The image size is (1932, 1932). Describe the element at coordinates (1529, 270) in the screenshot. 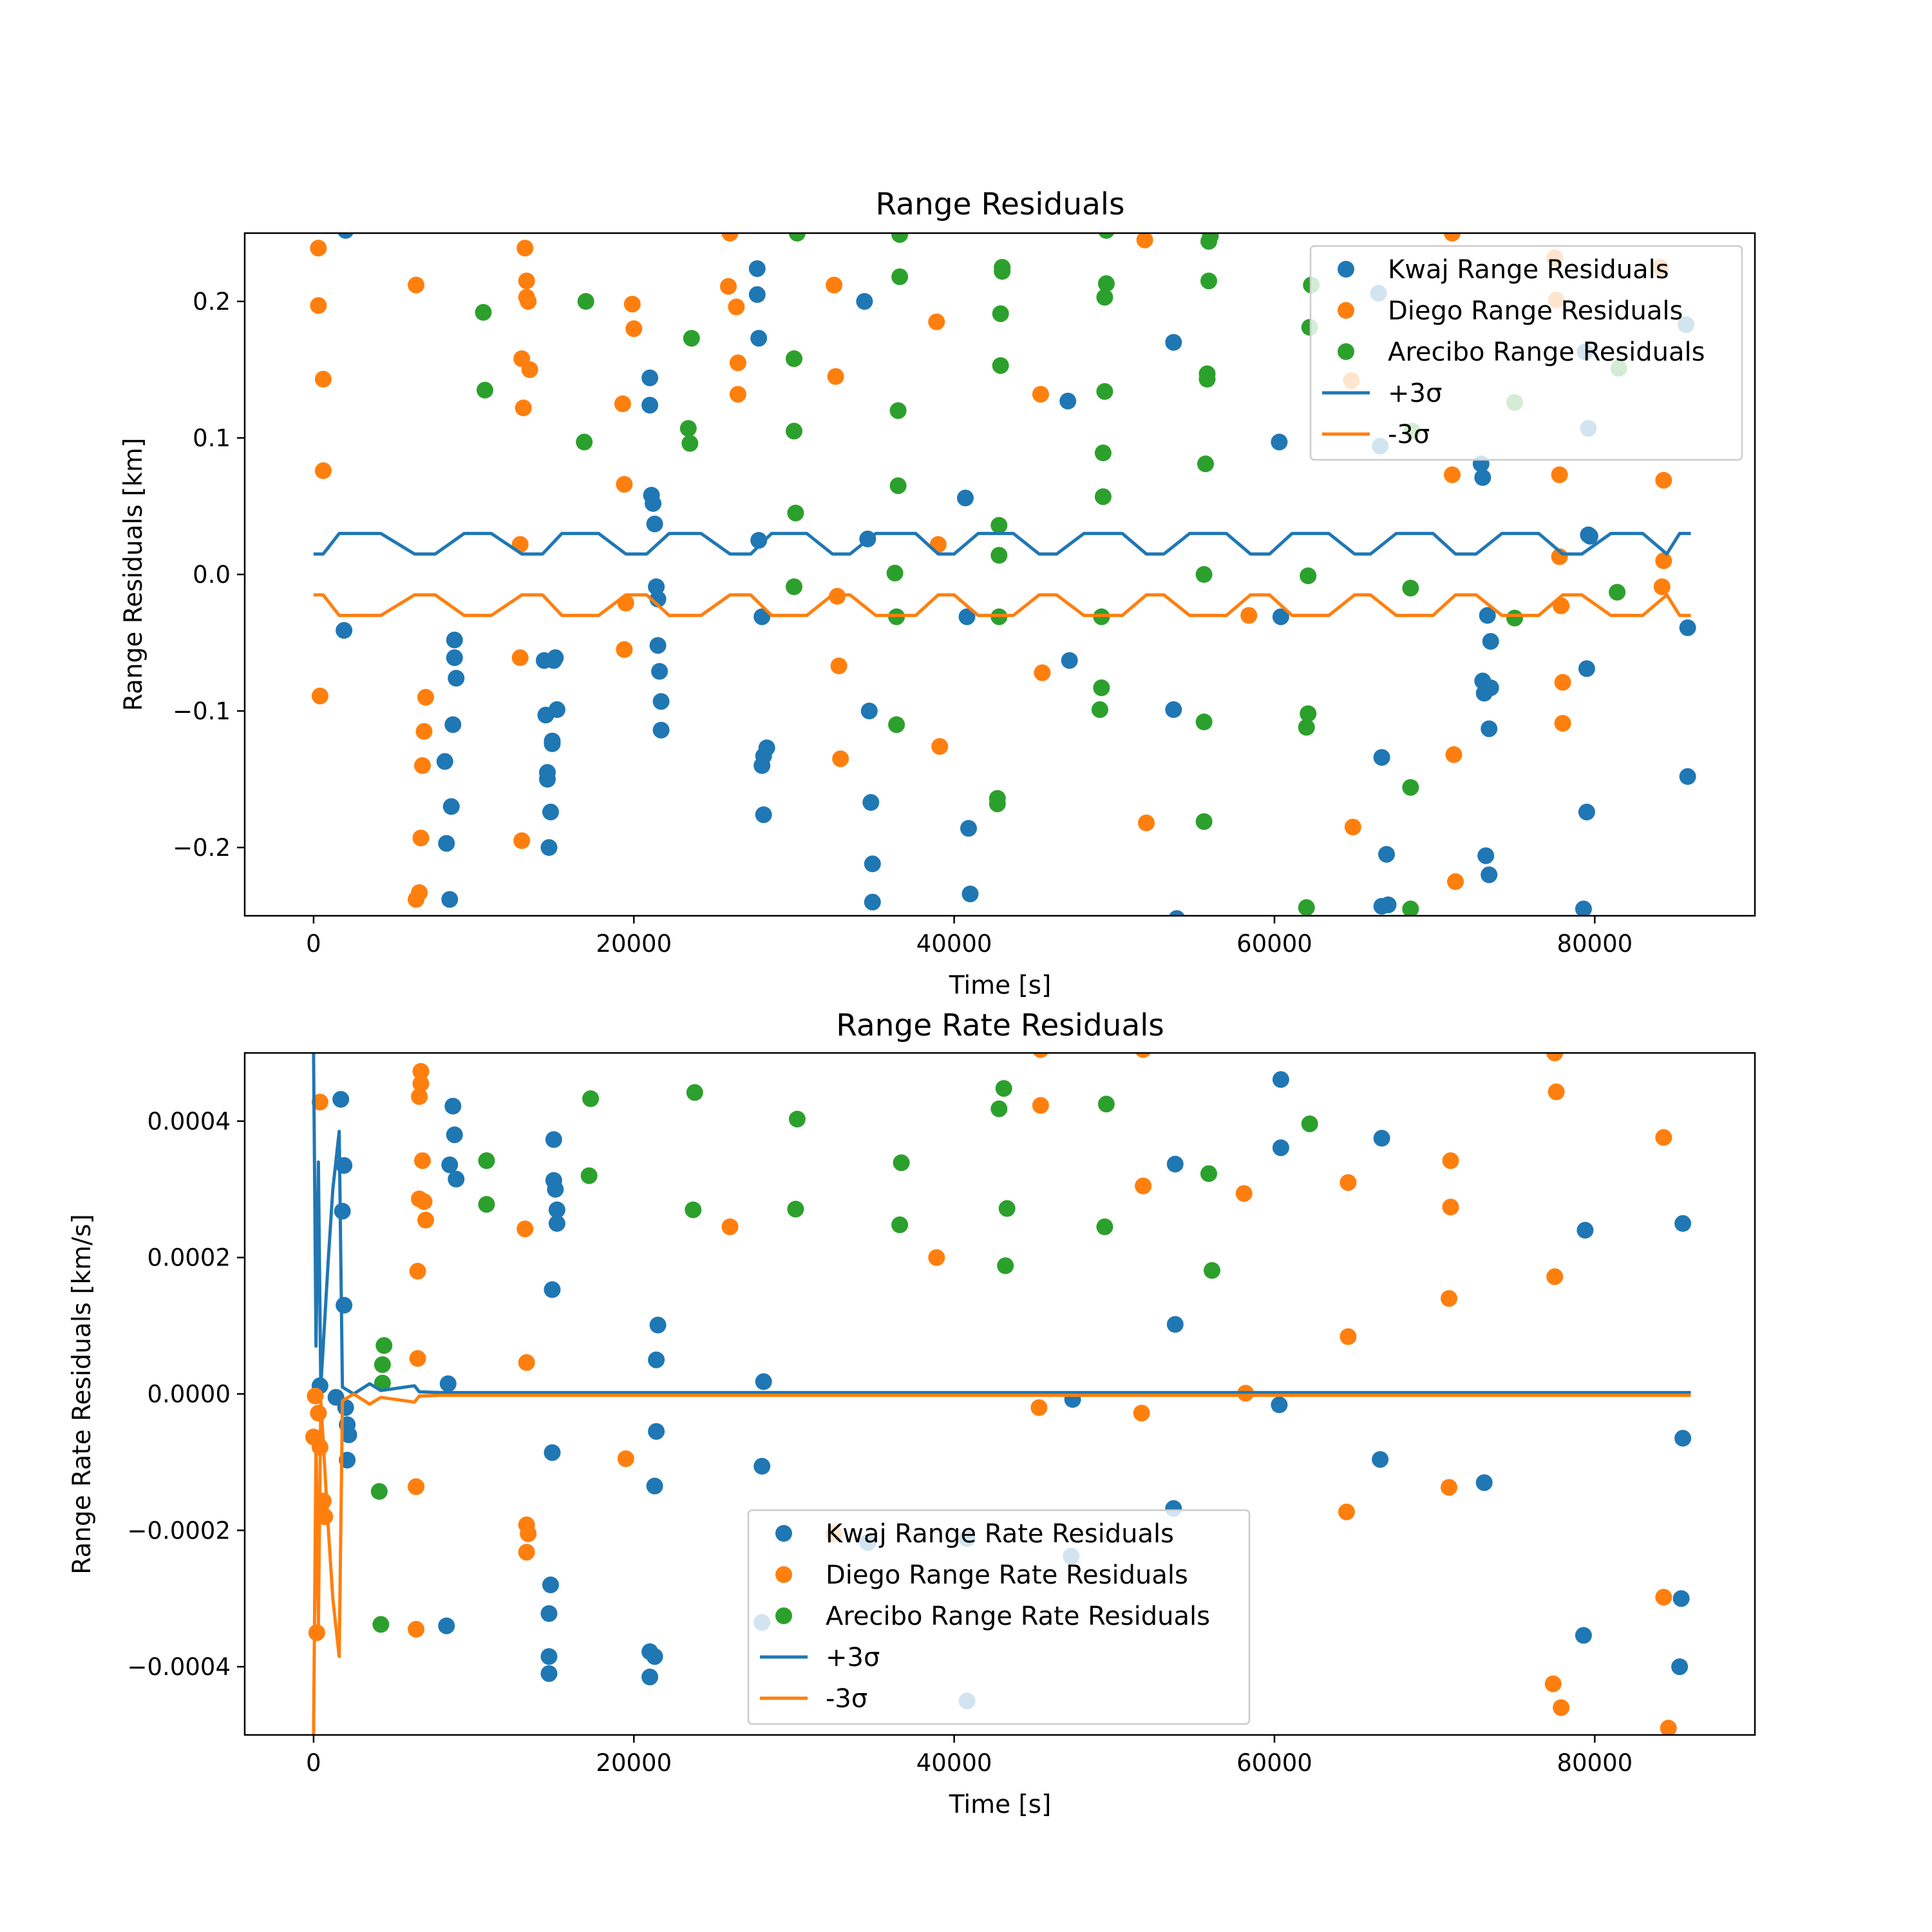

I see `legend-label: Kwaj Range Residuals` at that location.